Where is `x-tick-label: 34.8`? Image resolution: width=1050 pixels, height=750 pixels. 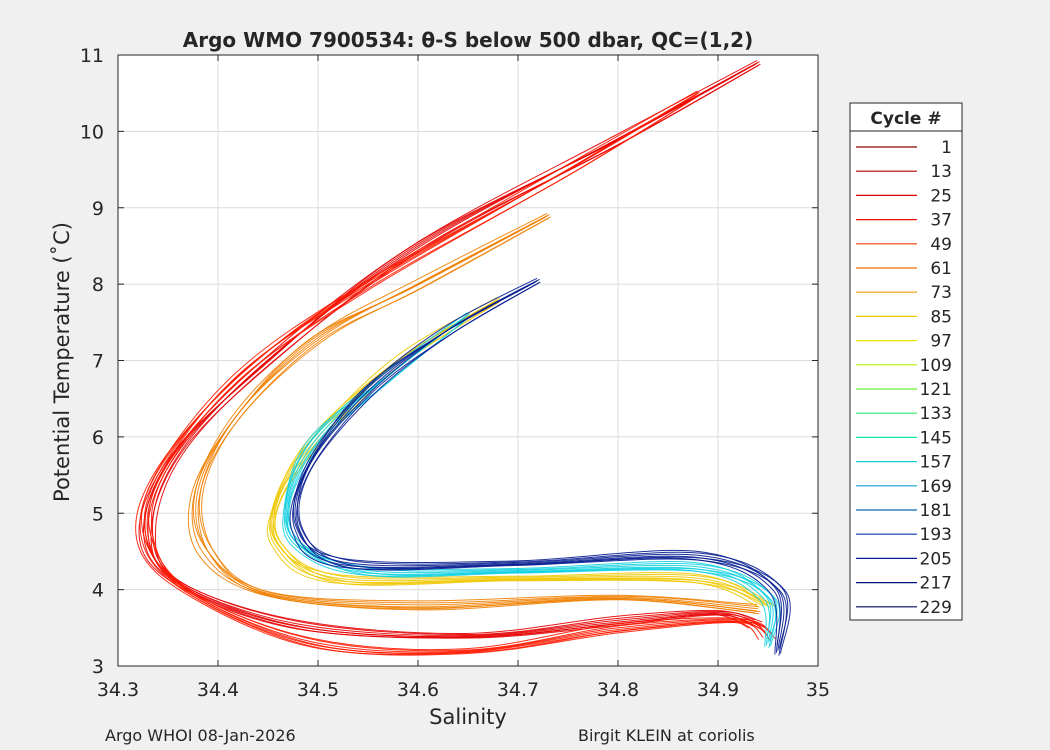
x-tick-label: 34.8 is located at coordinates (618, 690).